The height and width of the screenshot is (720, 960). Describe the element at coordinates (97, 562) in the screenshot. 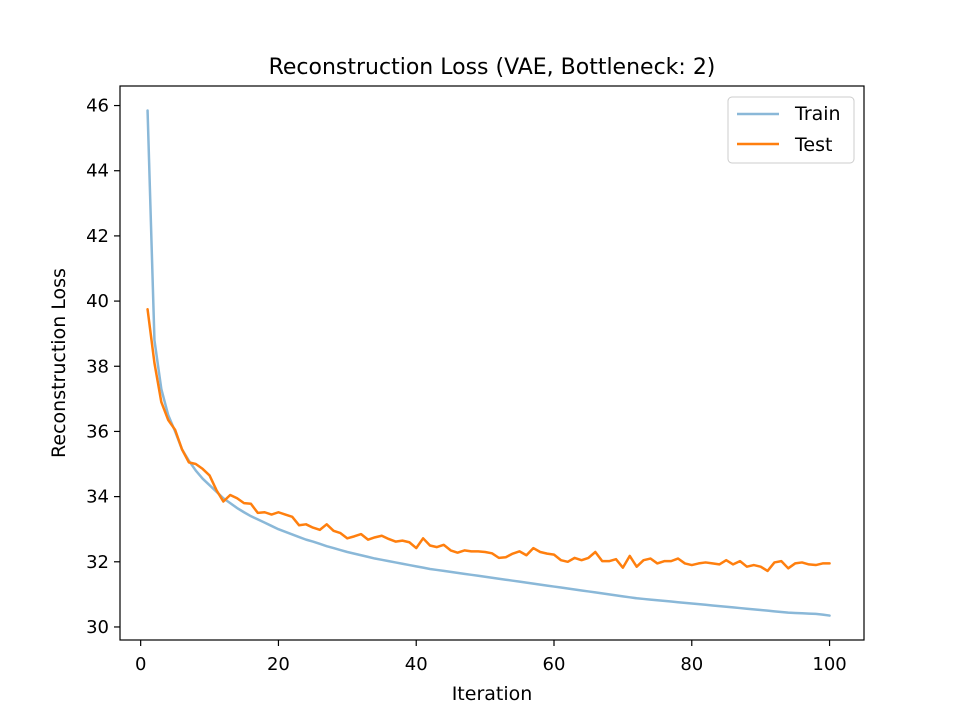

I see `y-tick-label: 32` at that location.